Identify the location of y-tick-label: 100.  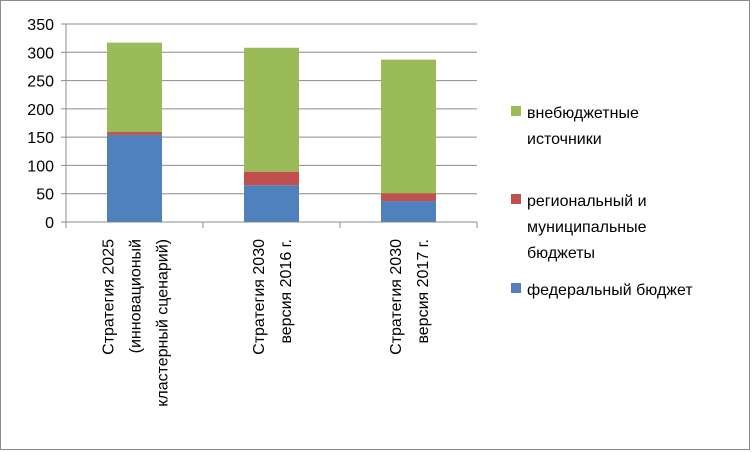
(40, 166).